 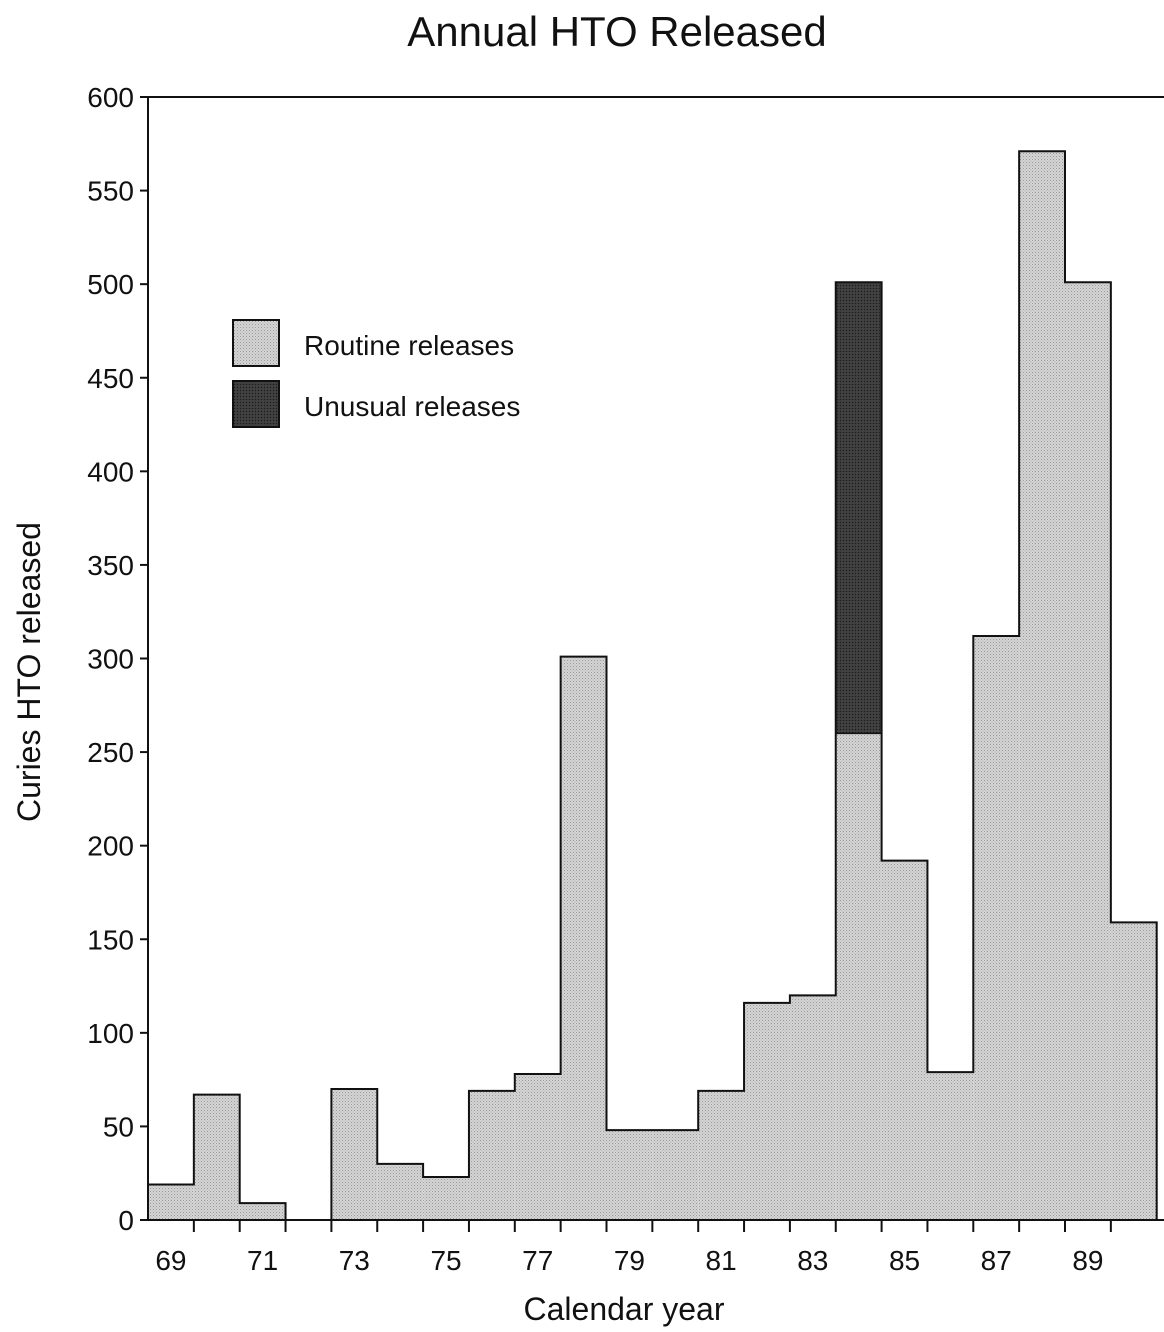 I want to click on legend-label-routine: Routine releases, so click(x=409, y=345).